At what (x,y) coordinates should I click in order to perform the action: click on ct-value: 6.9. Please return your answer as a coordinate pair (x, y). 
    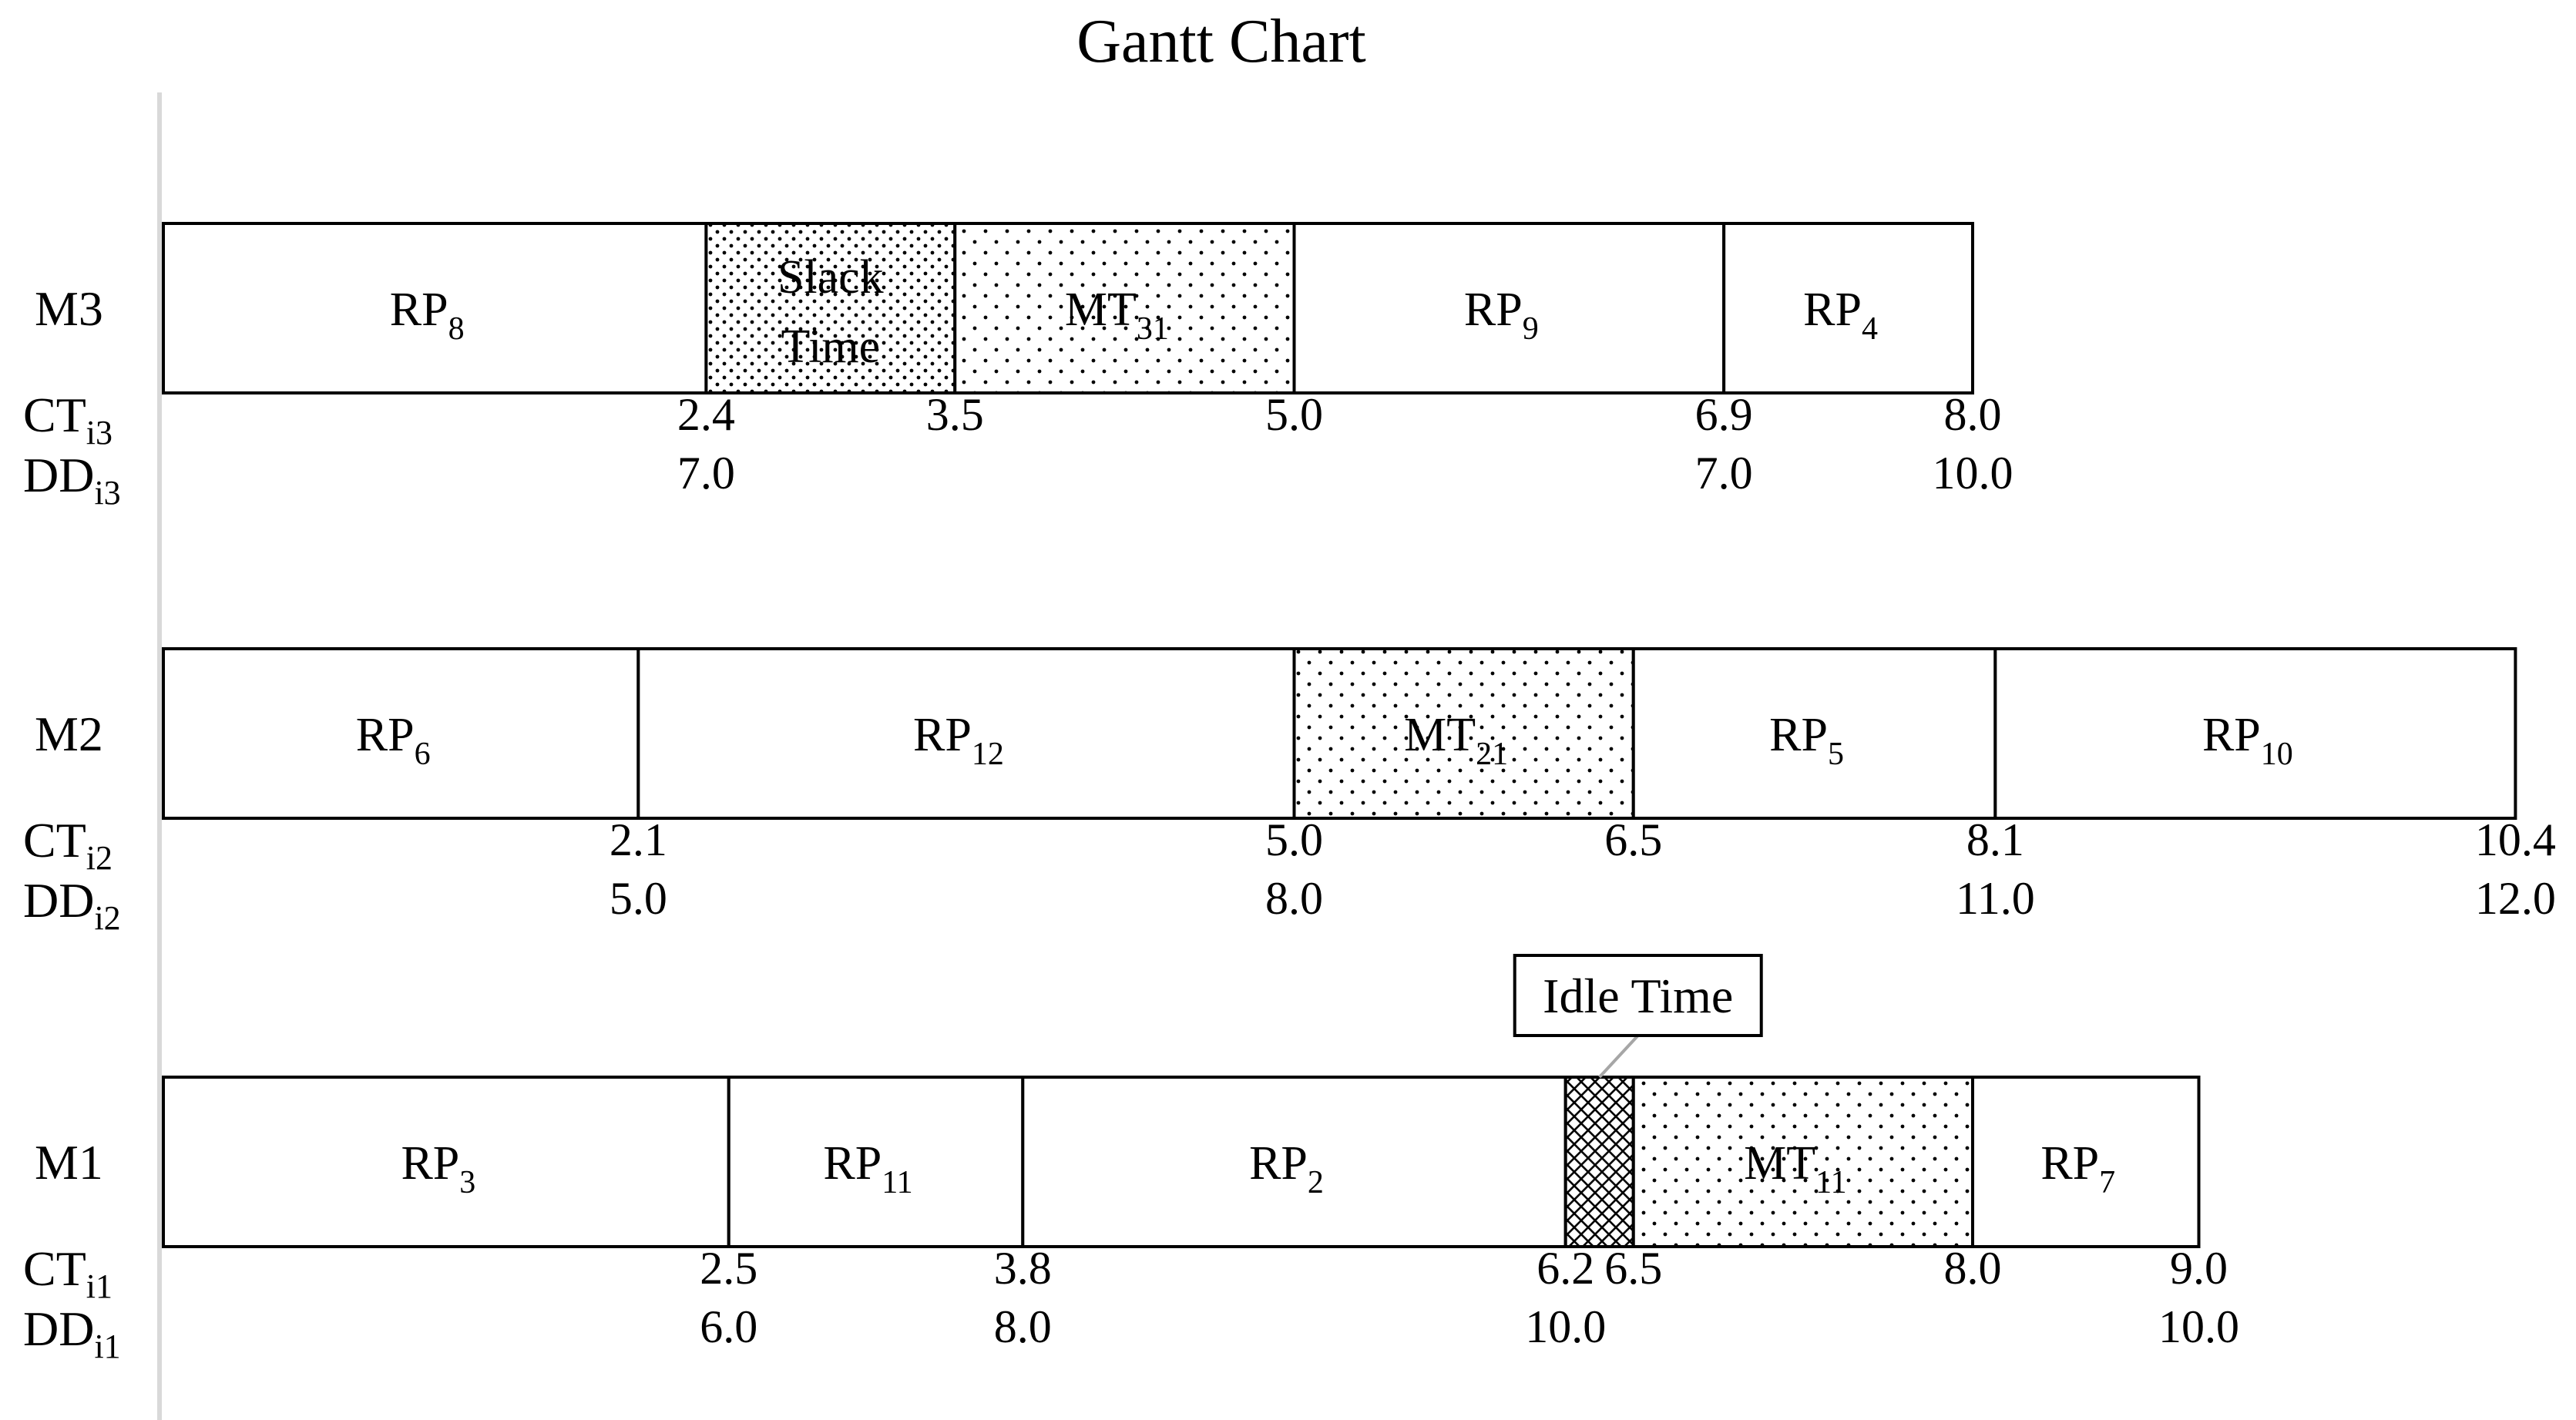
    Looking at the image, I should click on (1724, 414).